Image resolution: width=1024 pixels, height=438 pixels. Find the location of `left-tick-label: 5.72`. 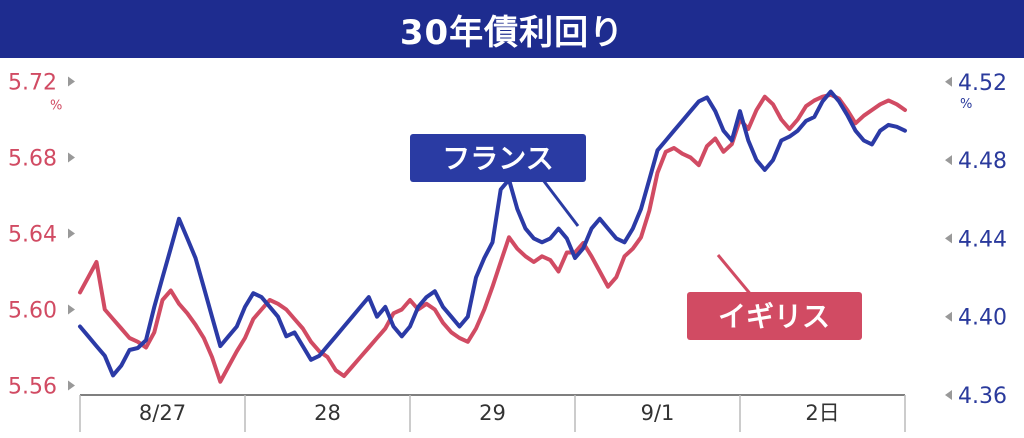

left-tick-label: 5.72 is located at coordinates (32, 83).